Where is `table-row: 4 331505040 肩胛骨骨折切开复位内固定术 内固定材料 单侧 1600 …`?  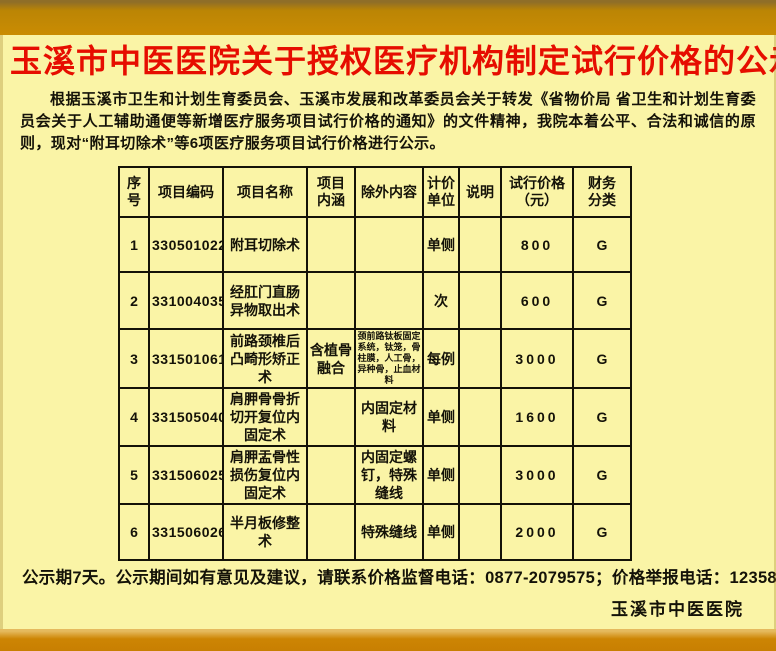 table-row: 4 331505040 肩胛骨骨折切开复位内固定术 内固定材料 单侧 1600 … is located at coordinates (375, 417).